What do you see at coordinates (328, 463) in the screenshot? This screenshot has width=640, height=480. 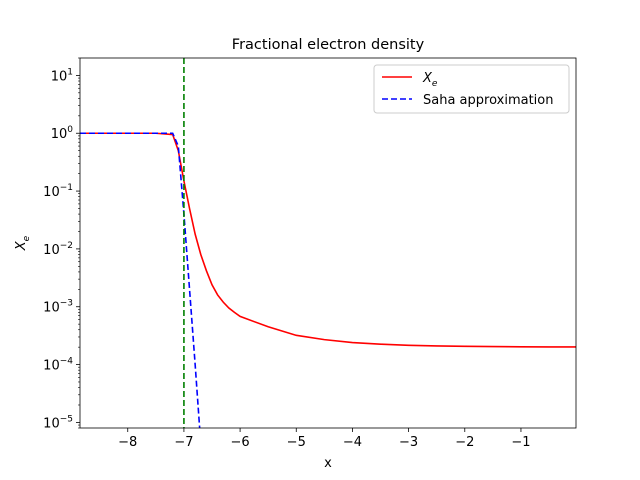 I see `x-axis-label: x` at bounding box center [328, 463].